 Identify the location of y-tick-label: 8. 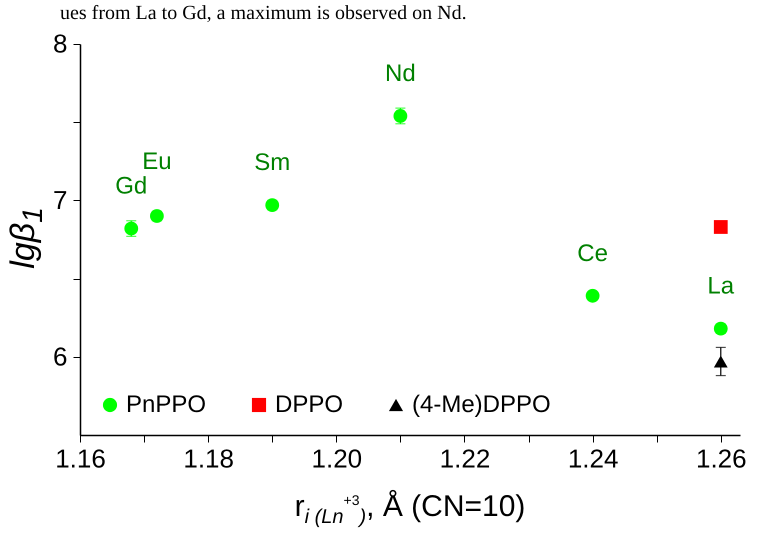
(60, 43).